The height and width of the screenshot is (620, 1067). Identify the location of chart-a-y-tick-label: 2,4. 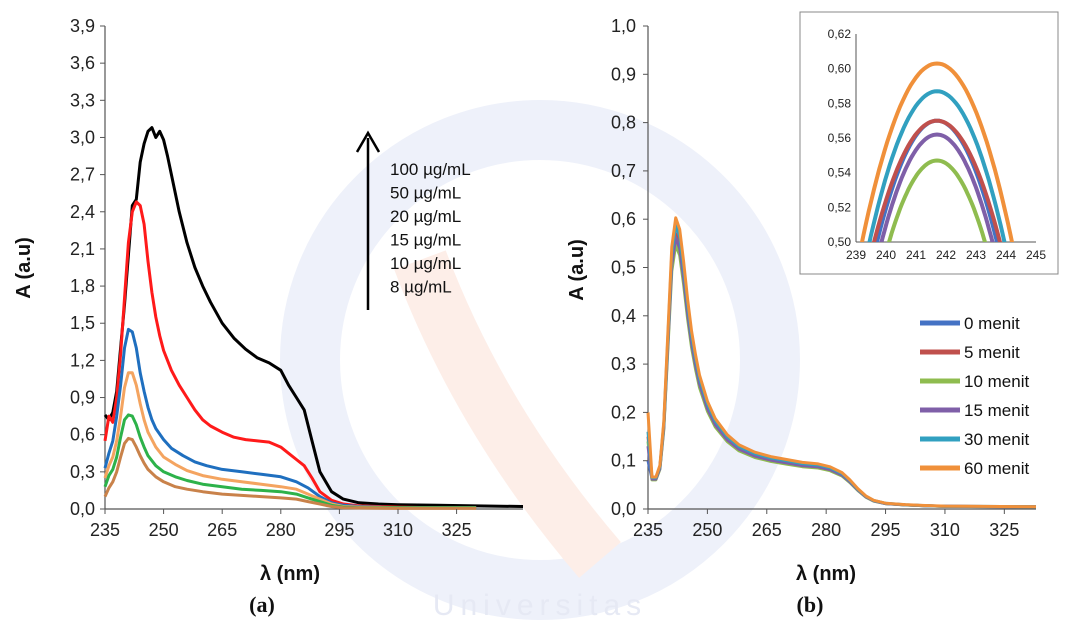
(82, 212).